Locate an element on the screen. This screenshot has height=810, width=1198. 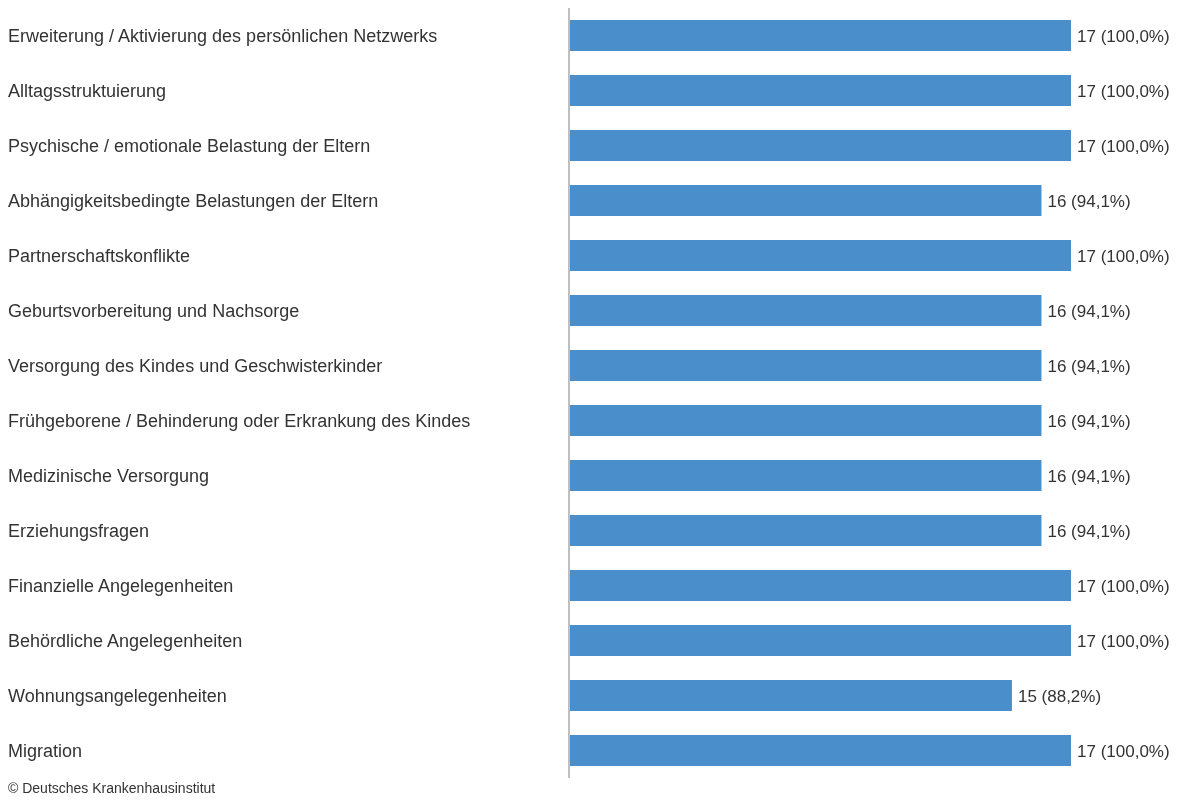
y-tick-label: Abhängigkeitsbedingte Belastungen der Eltern is located at coordinates (193, 200).